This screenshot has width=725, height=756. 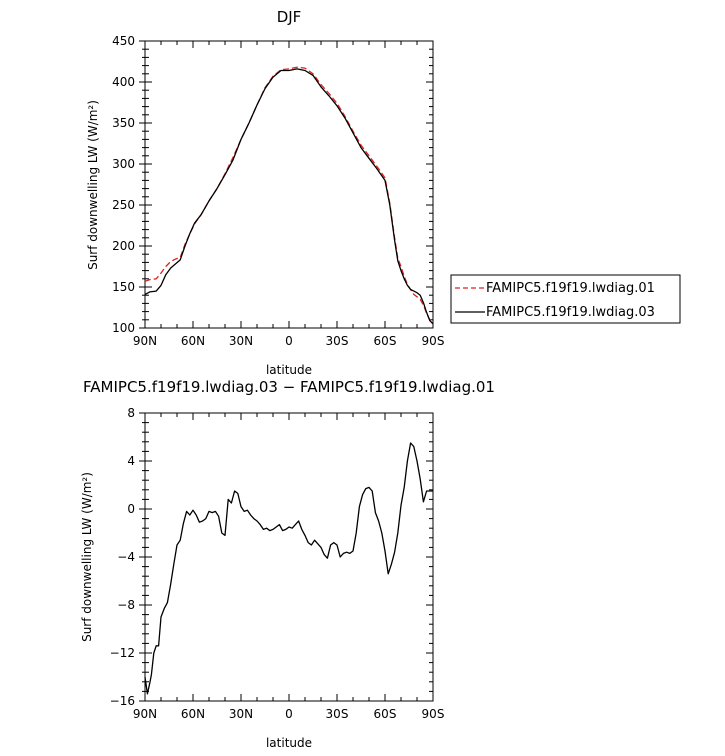 What do you see at coordinates (131, 413) in the screenshot?
I see `bottom-y-tick-label: 8` at bounding box center [131, 413].